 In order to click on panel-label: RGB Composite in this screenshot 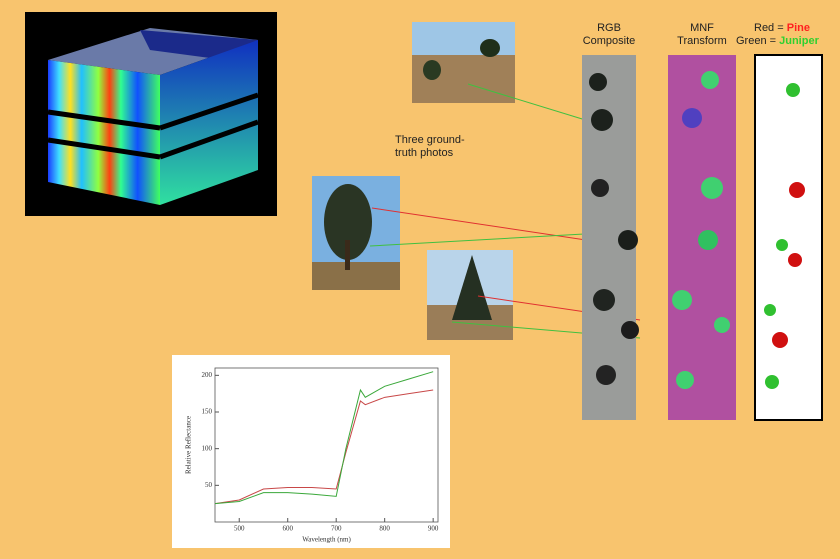, I will do `click(609, 34)`.